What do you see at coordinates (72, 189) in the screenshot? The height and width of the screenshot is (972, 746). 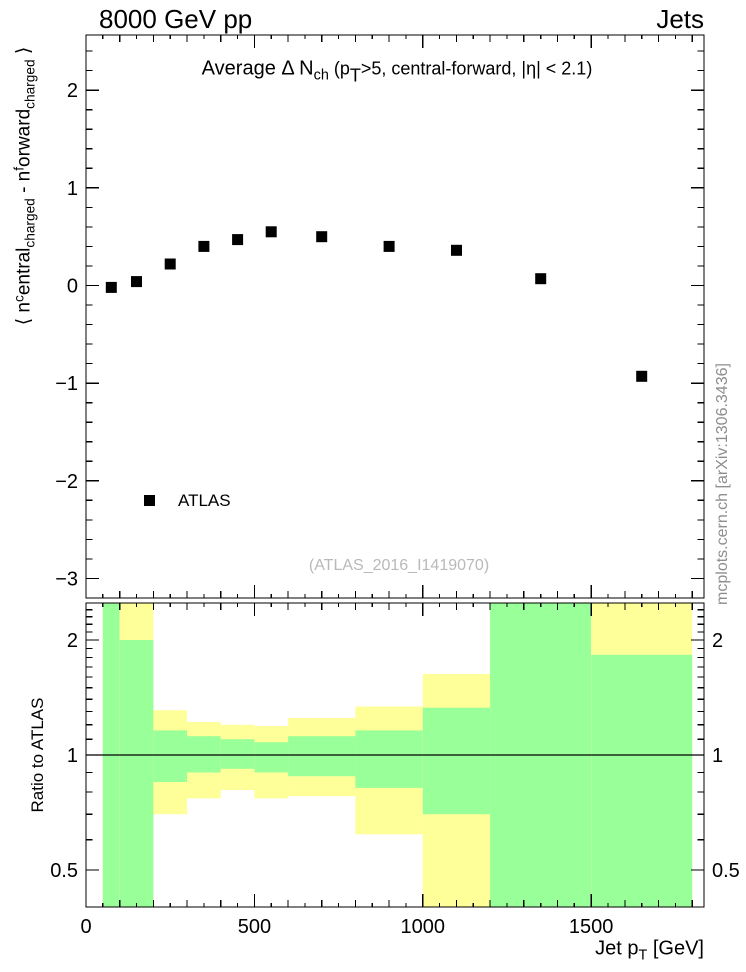 I see `main-y-tick-label: 1` at bounding box center [72, 189].